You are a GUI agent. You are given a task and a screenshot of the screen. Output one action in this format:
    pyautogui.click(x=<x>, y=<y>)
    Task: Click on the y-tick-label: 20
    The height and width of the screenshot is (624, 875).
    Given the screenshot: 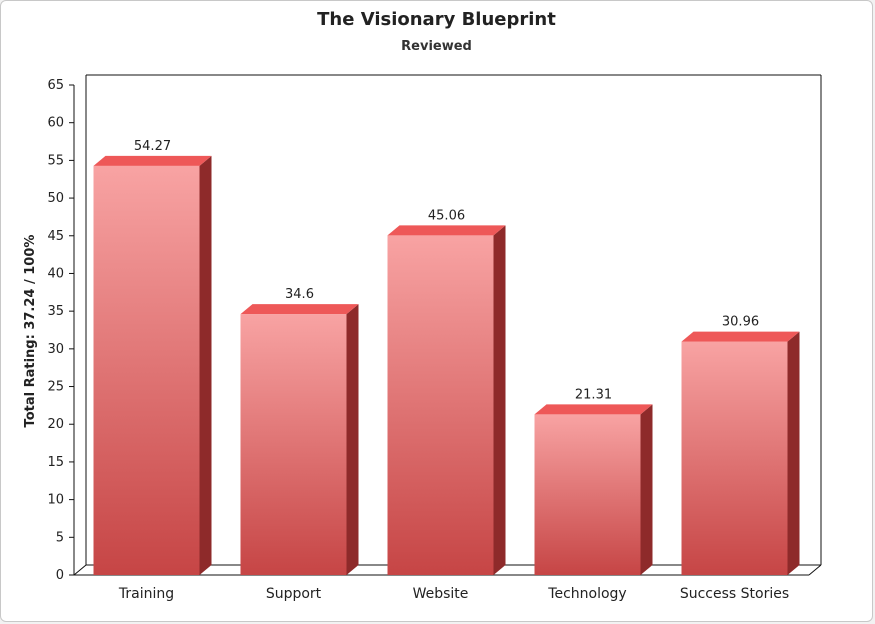 What is the action you would take?
    pyautogui.click(x=55, y=424)
    